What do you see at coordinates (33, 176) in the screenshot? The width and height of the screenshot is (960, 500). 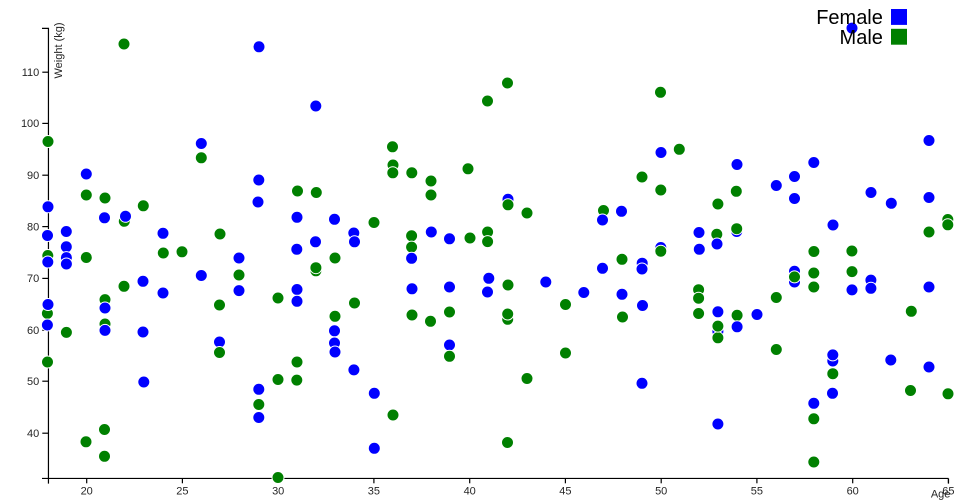 I see `svg-text: 90` at bounding box center [33, 176].